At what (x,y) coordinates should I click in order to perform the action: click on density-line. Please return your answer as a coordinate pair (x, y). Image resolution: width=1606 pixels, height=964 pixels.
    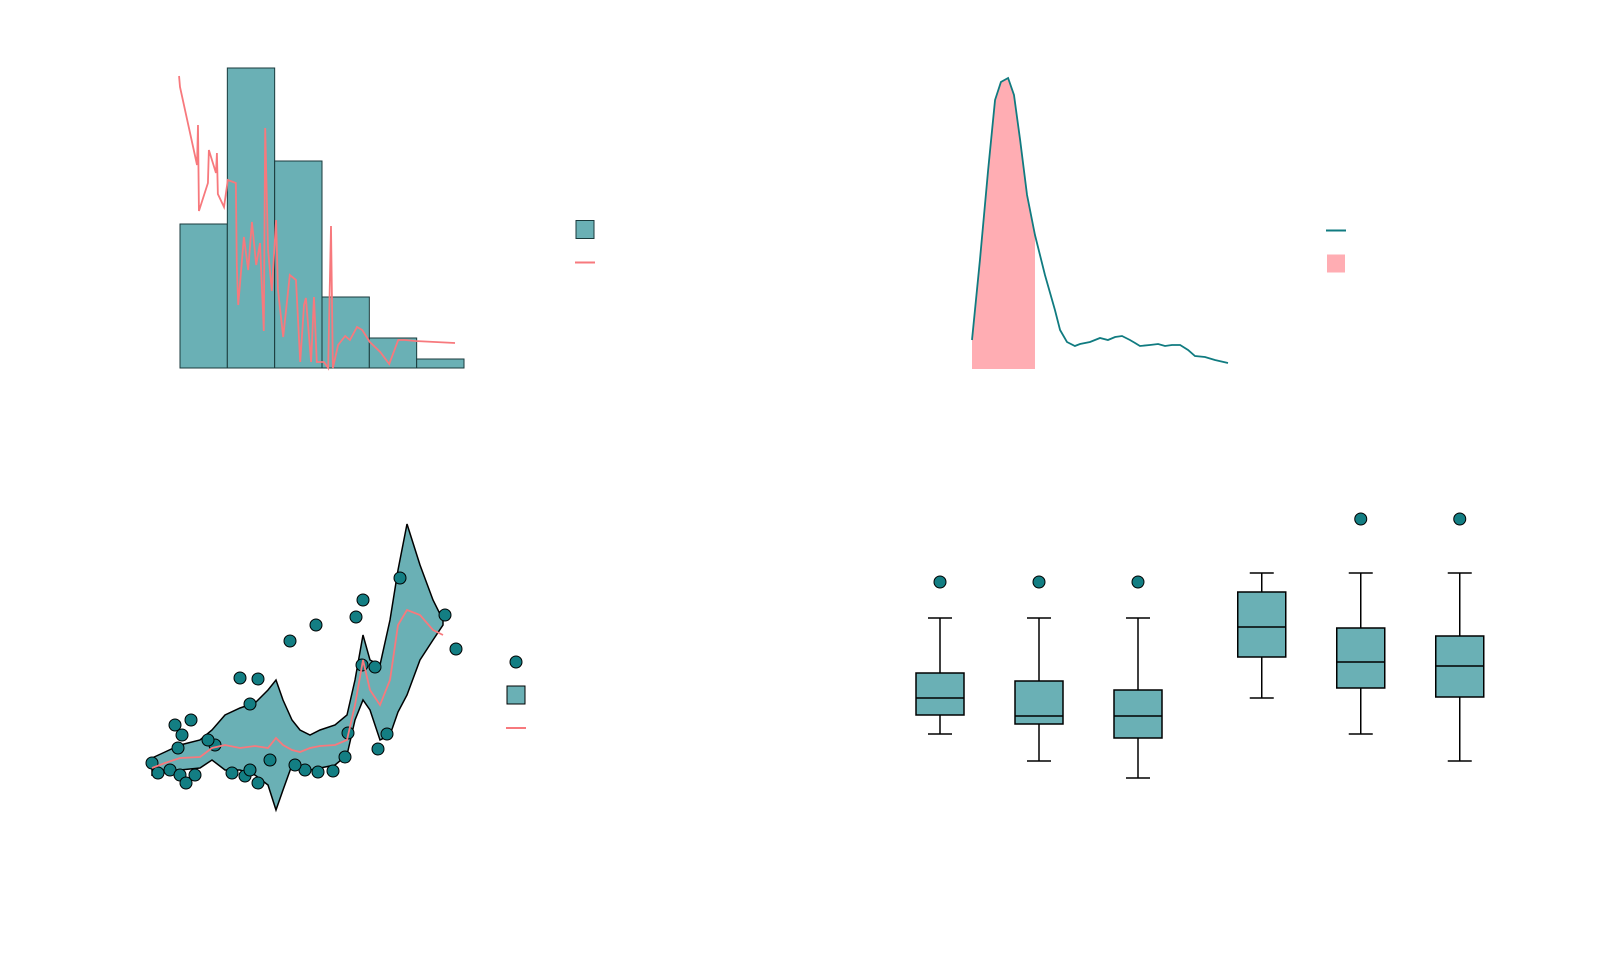
    Looking at the image, I should click on (1100, 220).